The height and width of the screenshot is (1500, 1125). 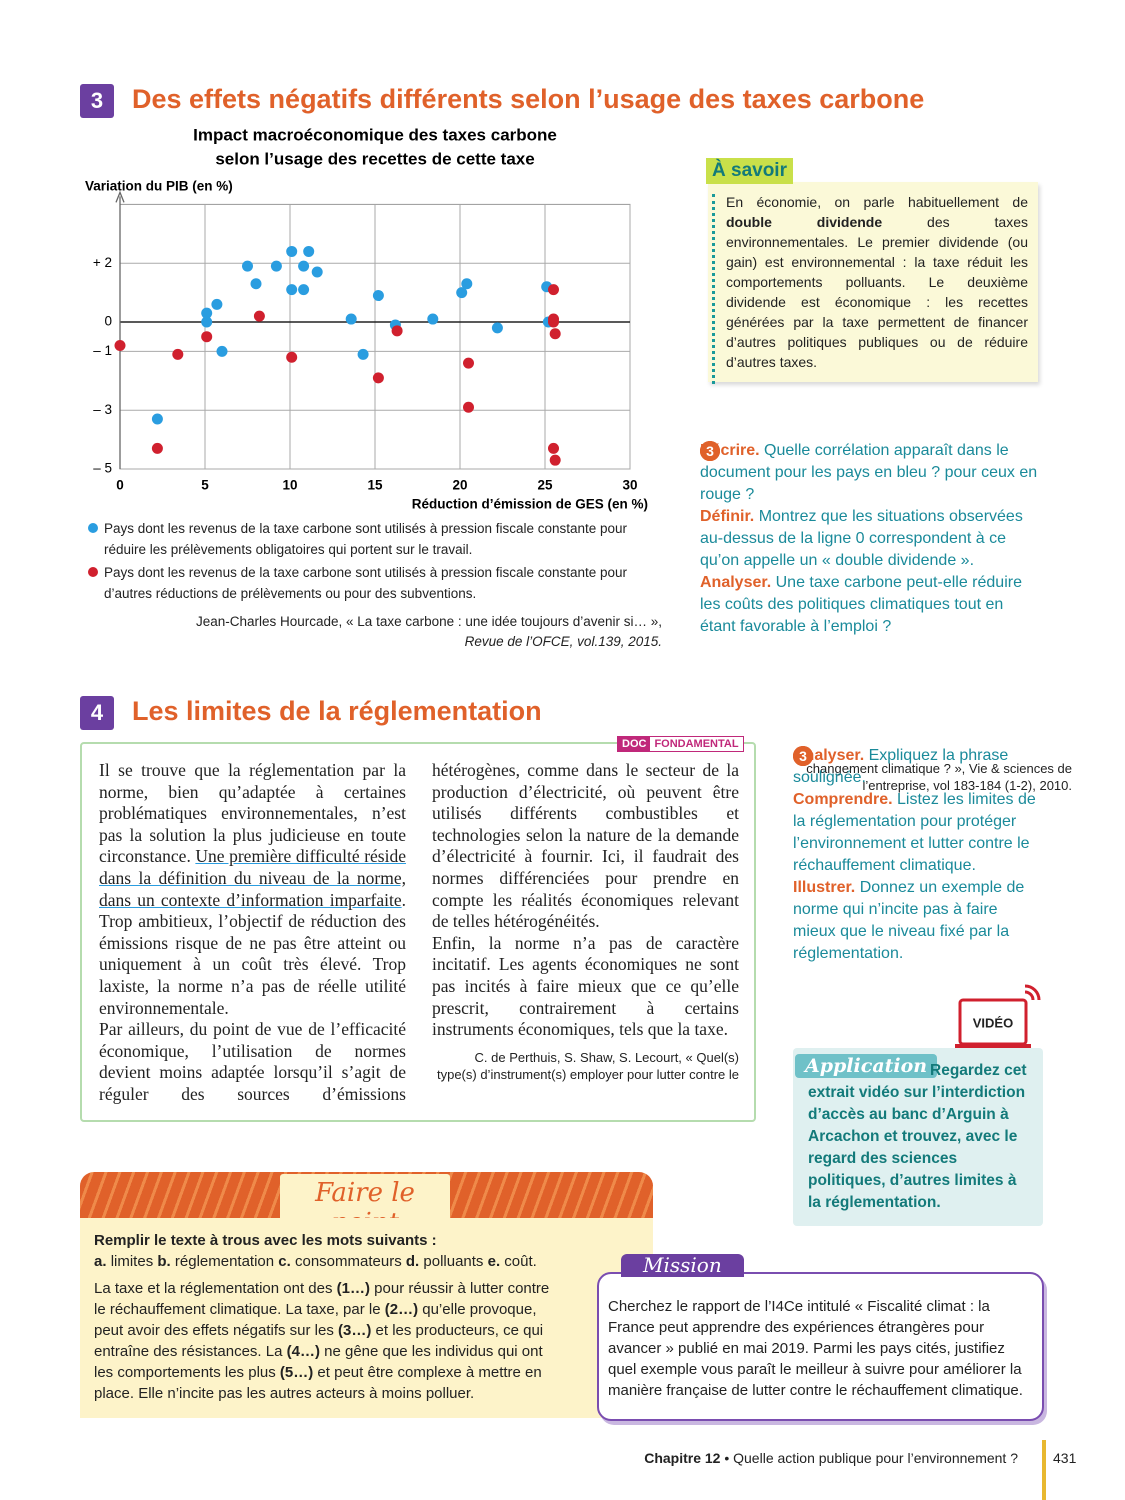 What do you see at coordinates (993, 1022) in the screenshot?
I see `video-label: VIDÉO` at bounding box center [993, 1022].